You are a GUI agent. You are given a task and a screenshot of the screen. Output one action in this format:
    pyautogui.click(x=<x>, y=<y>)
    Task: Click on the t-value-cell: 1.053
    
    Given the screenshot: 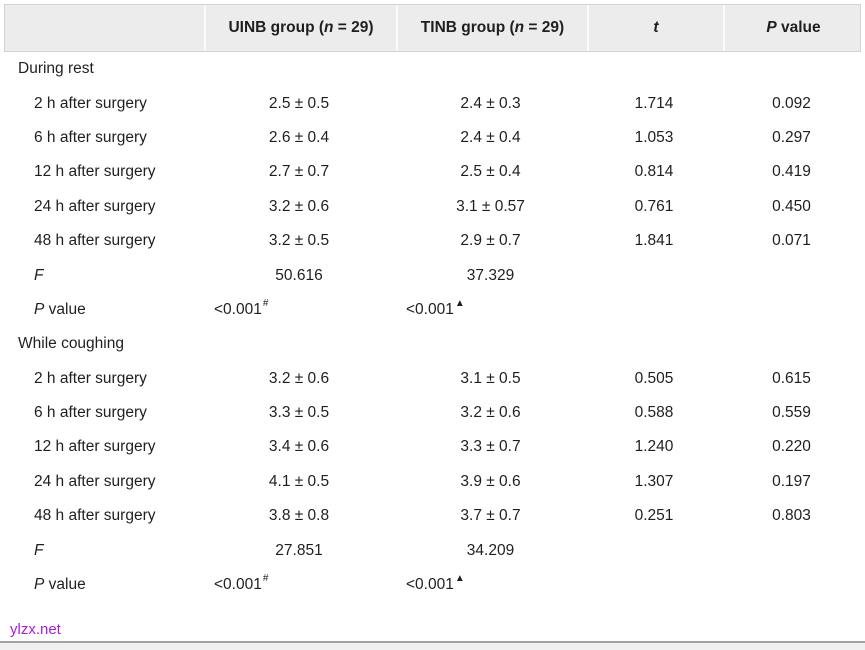 What is the action you would take?
    pyautogui.click(x=654, y=137)
    